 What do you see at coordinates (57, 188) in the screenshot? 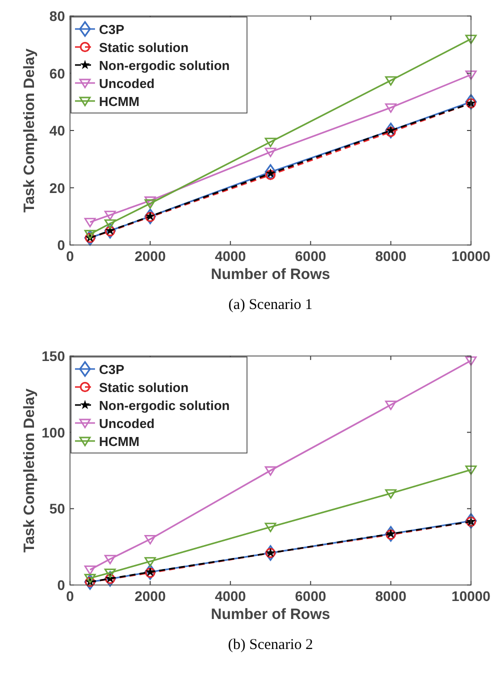
I see `y-tick-label: 20` at bounding box center [57, 188].